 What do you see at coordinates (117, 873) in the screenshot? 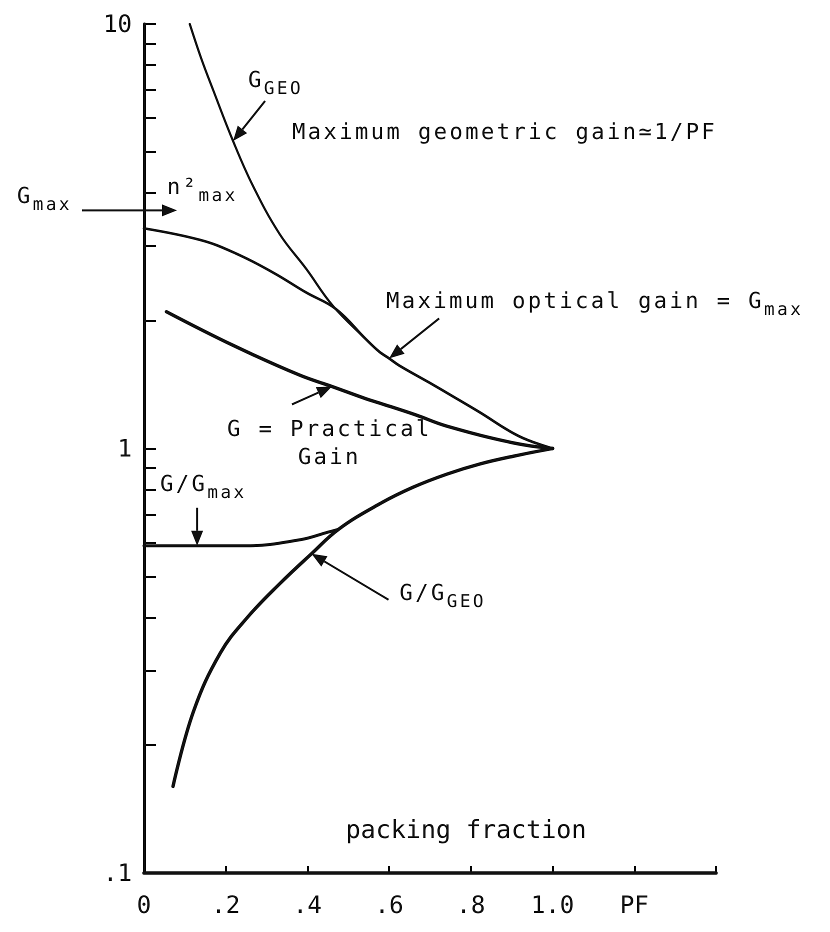
I see `y-tick-label: .1` at bounding box center [117, 873].